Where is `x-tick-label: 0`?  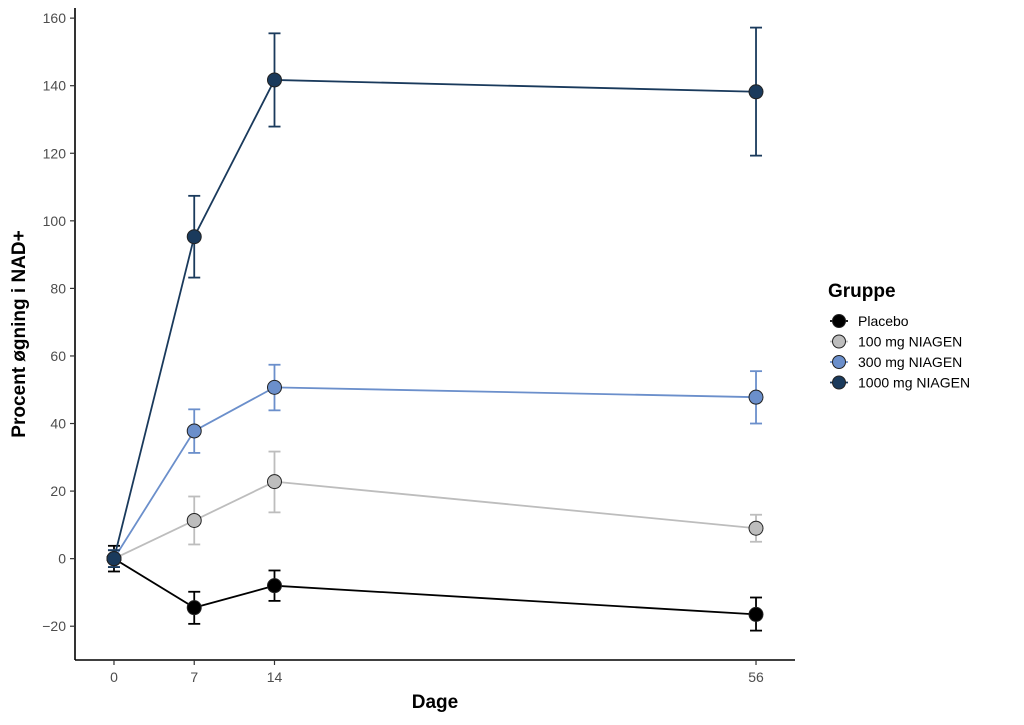 x-tick-label: 0 is located at coordinates (114, 677).